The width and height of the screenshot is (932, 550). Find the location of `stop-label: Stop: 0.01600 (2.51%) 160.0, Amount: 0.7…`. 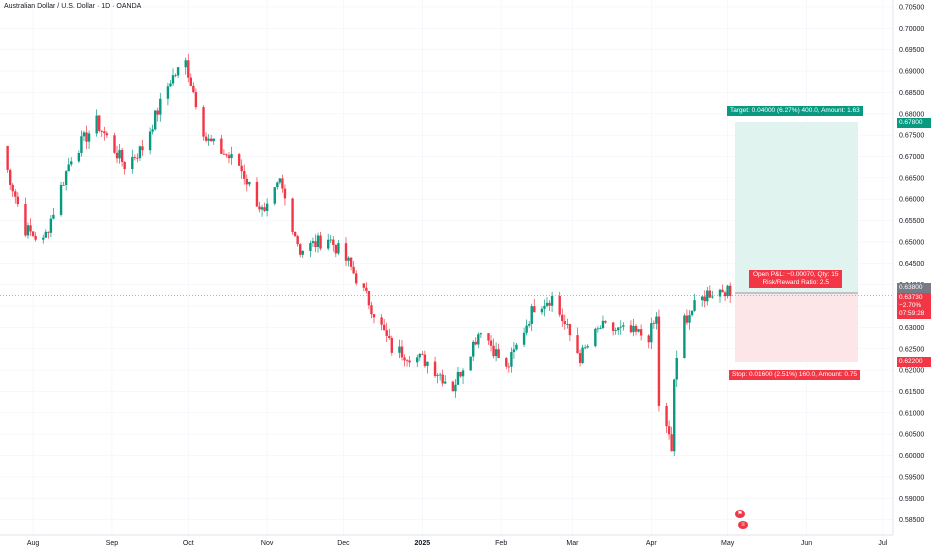

stop-label: Stop: 0.01600 (2.51%) 160.0, Amount: 0.7… is located at coordinates (795, 375).